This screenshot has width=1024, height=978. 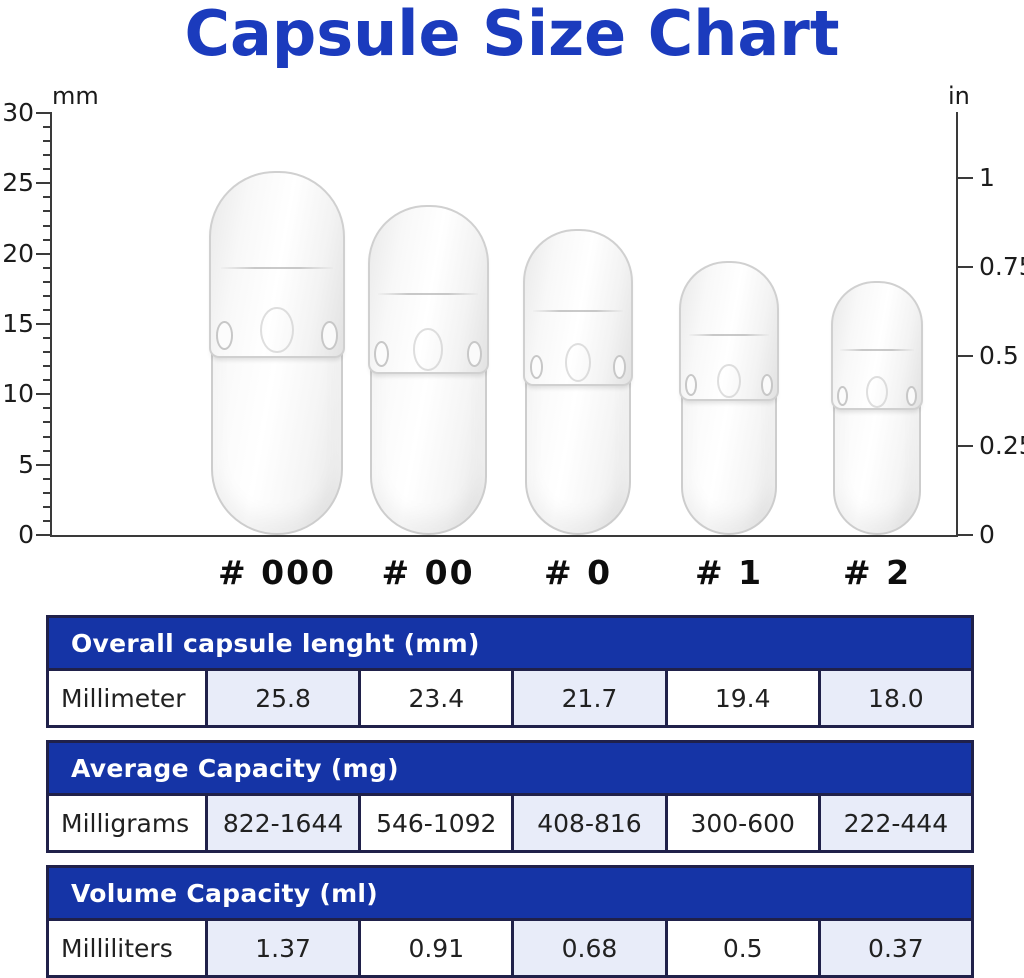 What do you see at coordinates (578, 363) in the screenshot?
I see `capsule-0-locking-ring` at bounding box center [578, 363].